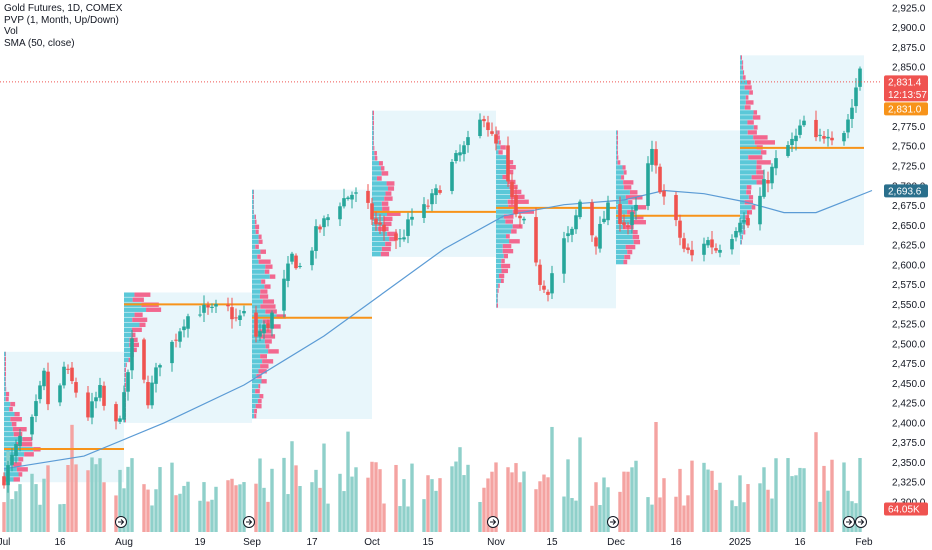  What do you see at coordinates (616, 542) in the screenshot?
I see `x-tick-label: Dec` at bounding box center [616, 542].